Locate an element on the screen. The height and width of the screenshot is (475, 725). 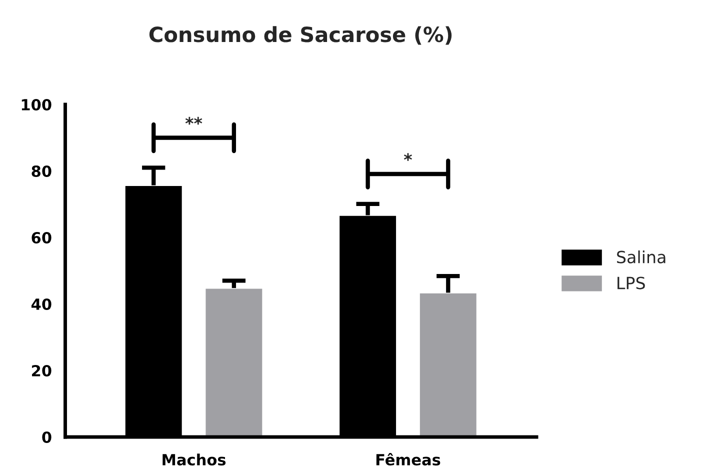
y-tick-label: 0 is located at coordinates (47, 437).